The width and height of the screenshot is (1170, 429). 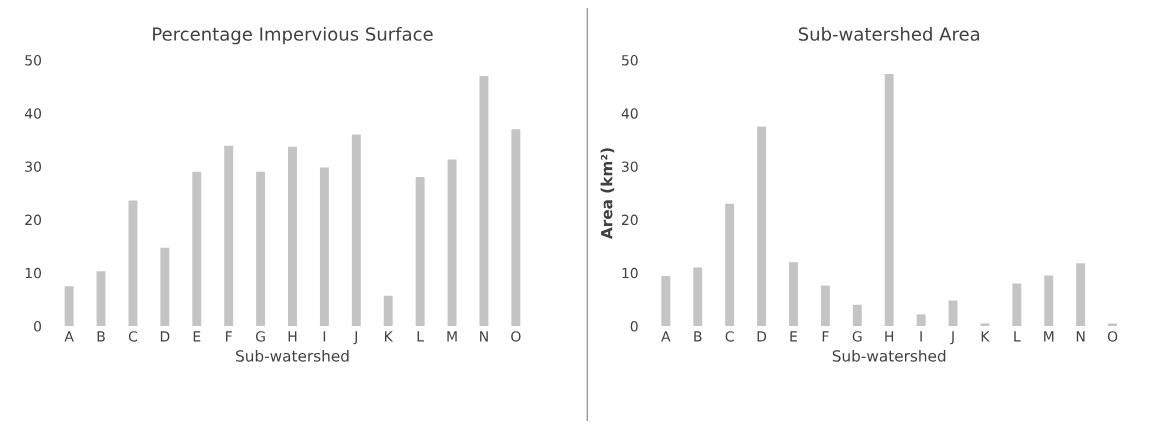 What do you see at coordinates (889, 33) in the screenshot?
I see `chart-title: Sub-watershed Area` at bounding box center [889, 33].